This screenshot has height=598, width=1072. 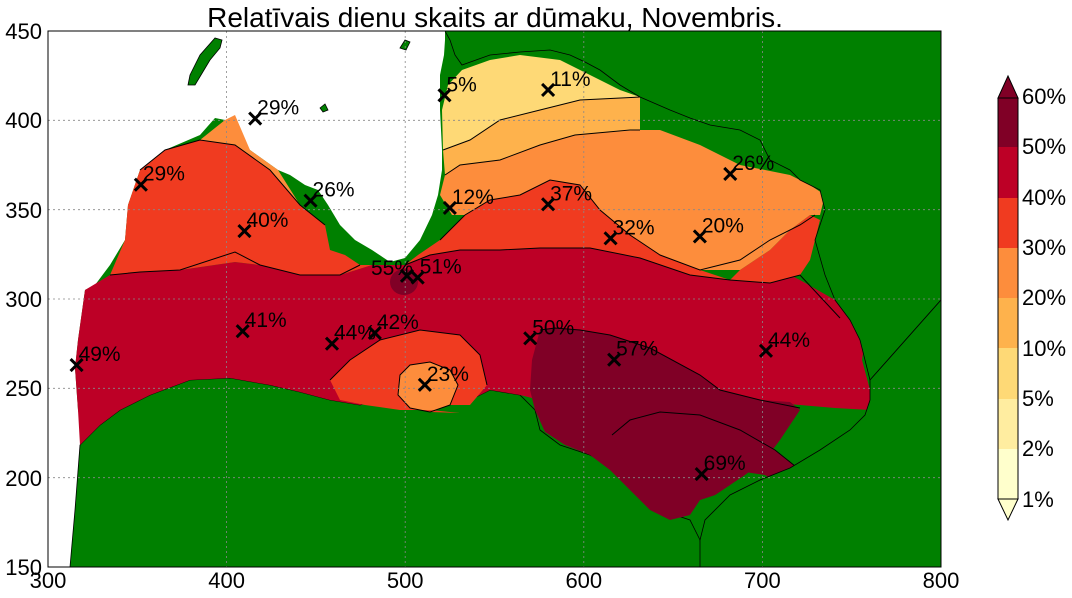 I want to click on band-60-plus, so click(x=710, y=461).